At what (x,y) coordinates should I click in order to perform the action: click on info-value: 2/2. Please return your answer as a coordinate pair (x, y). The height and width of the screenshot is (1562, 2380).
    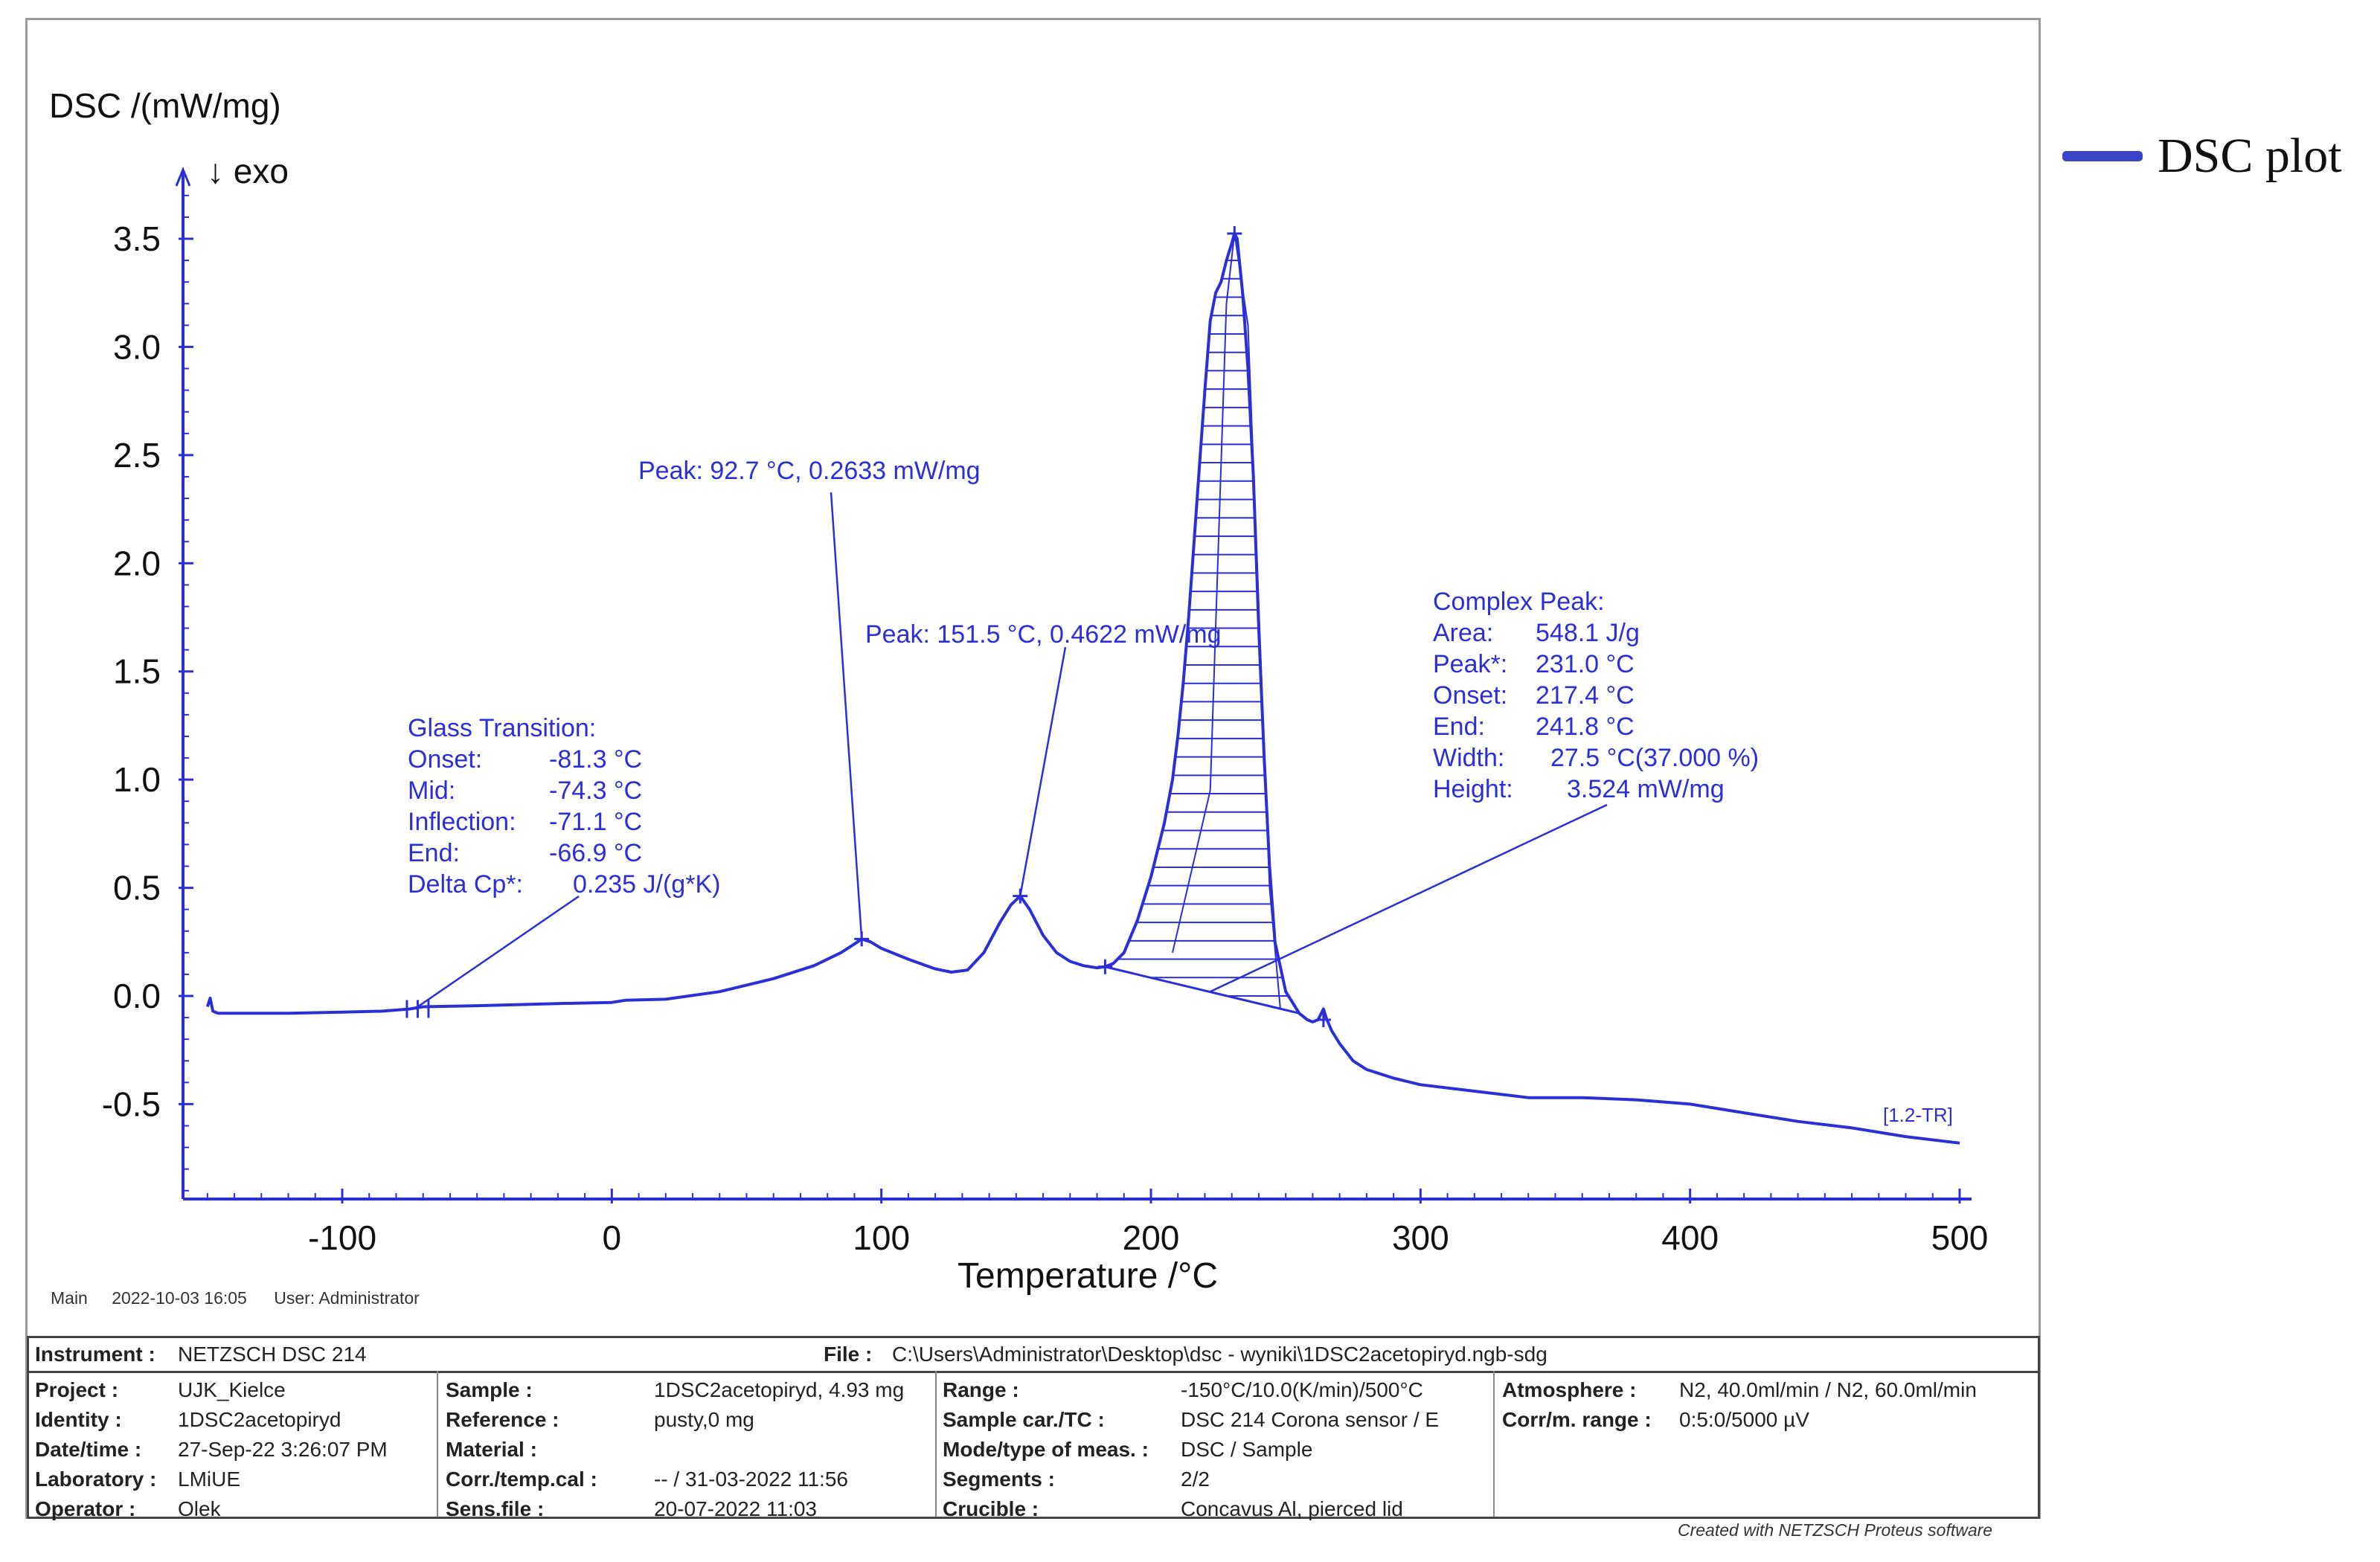
    Looking at the image, I should click on (1196, 1479).